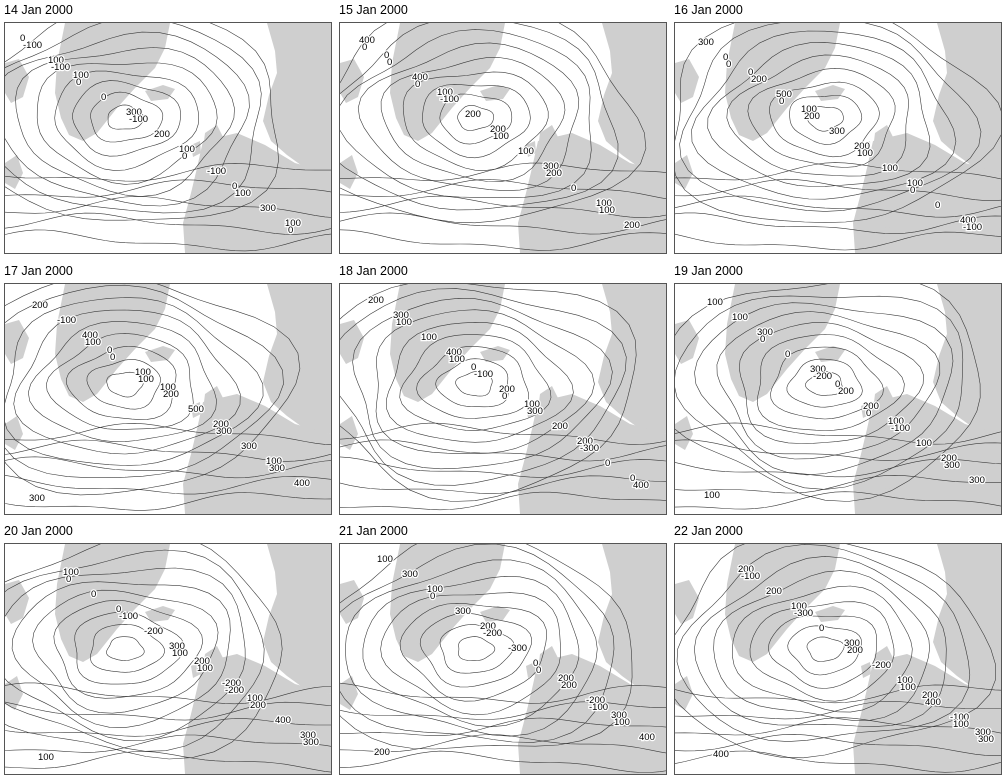 This screenshot has height=783, width=1006. What do you see at coordinates (784, 94) in the screenshot?
I see `contour-label: 500` at bounding box center [784, 94].